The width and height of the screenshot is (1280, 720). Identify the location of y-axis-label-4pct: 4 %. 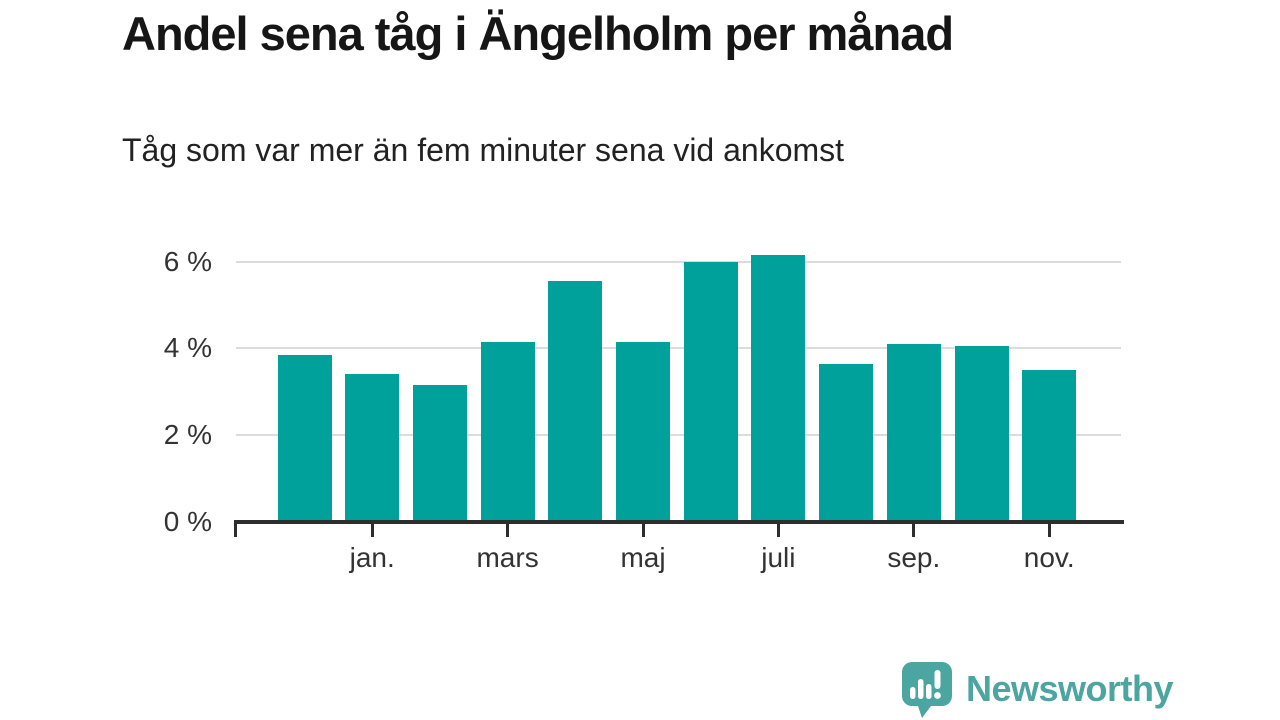
(187, 348).